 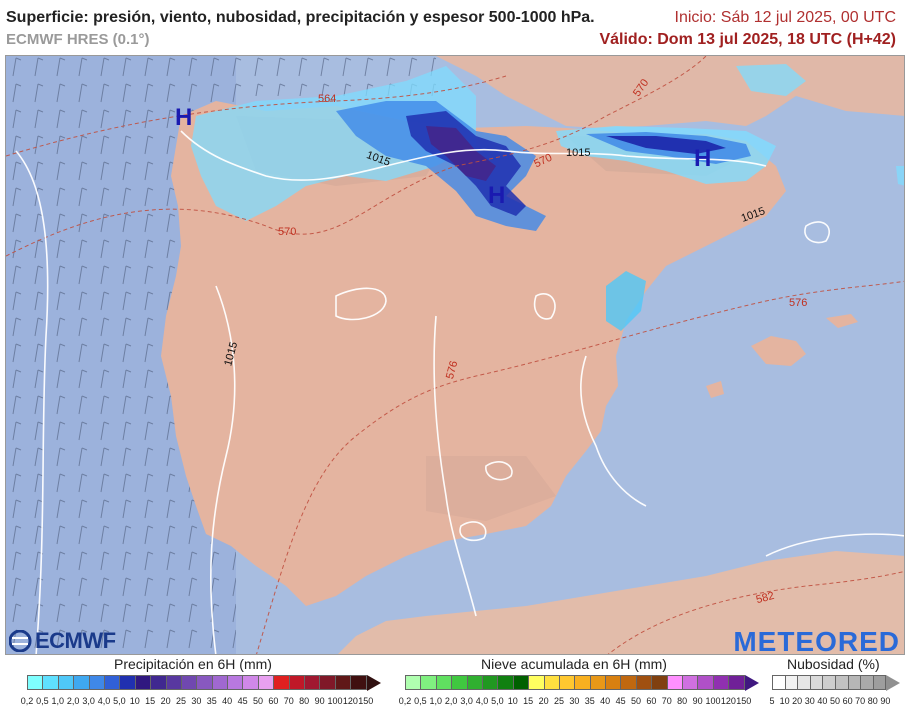 I want to click on valid-time: Válido: Dom 13 jul 2025, 18 UTC (H+42), so click(x=747, y=39).